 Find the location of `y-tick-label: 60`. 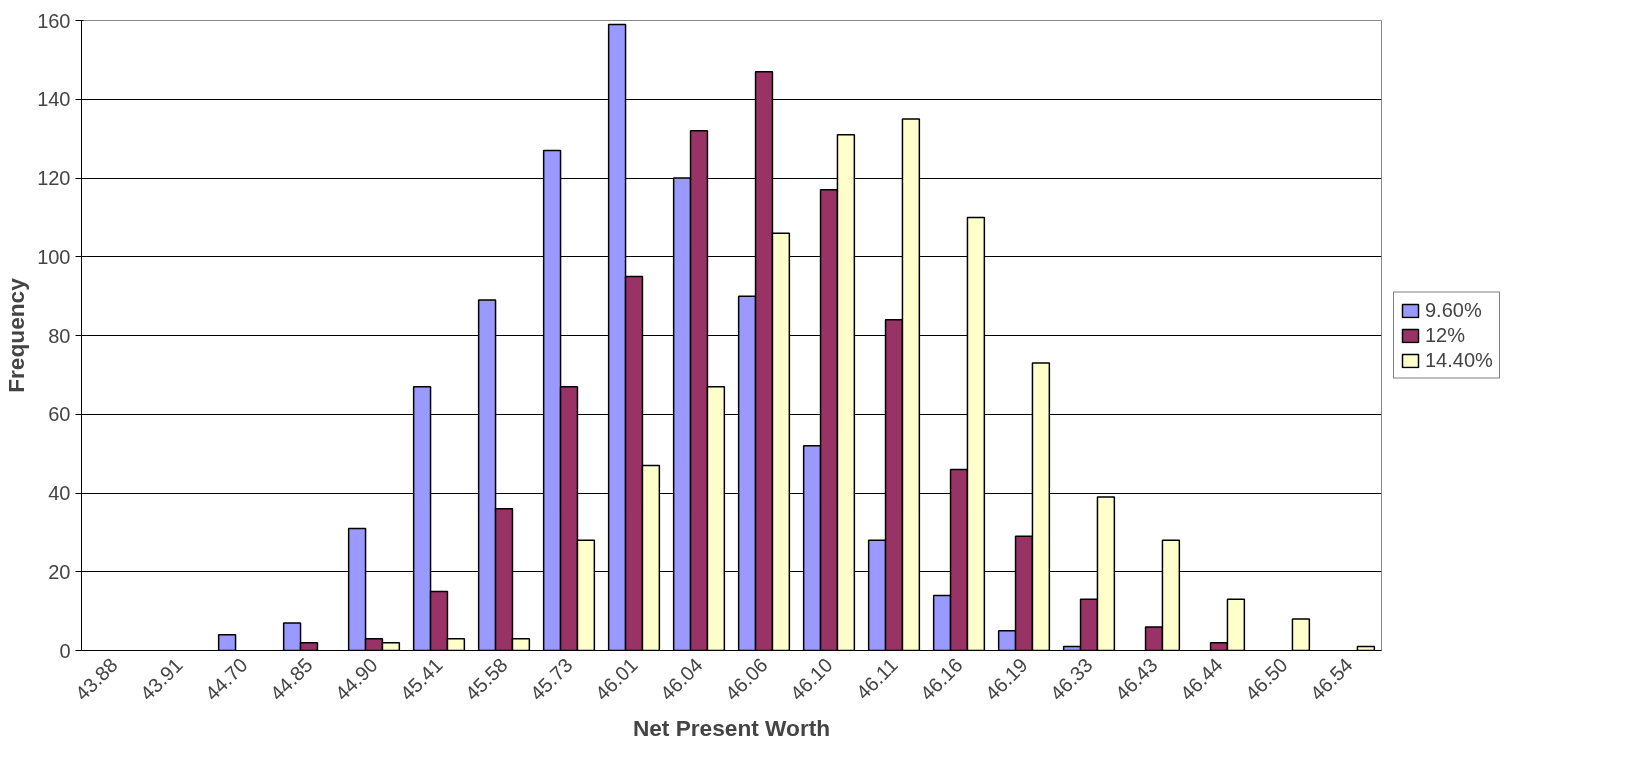

y-tick-label: 60 is located at coordinates (59, 414).